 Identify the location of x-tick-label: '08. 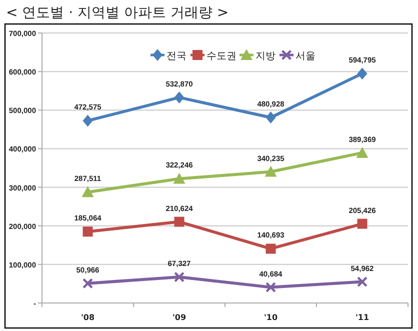
(87, 317).